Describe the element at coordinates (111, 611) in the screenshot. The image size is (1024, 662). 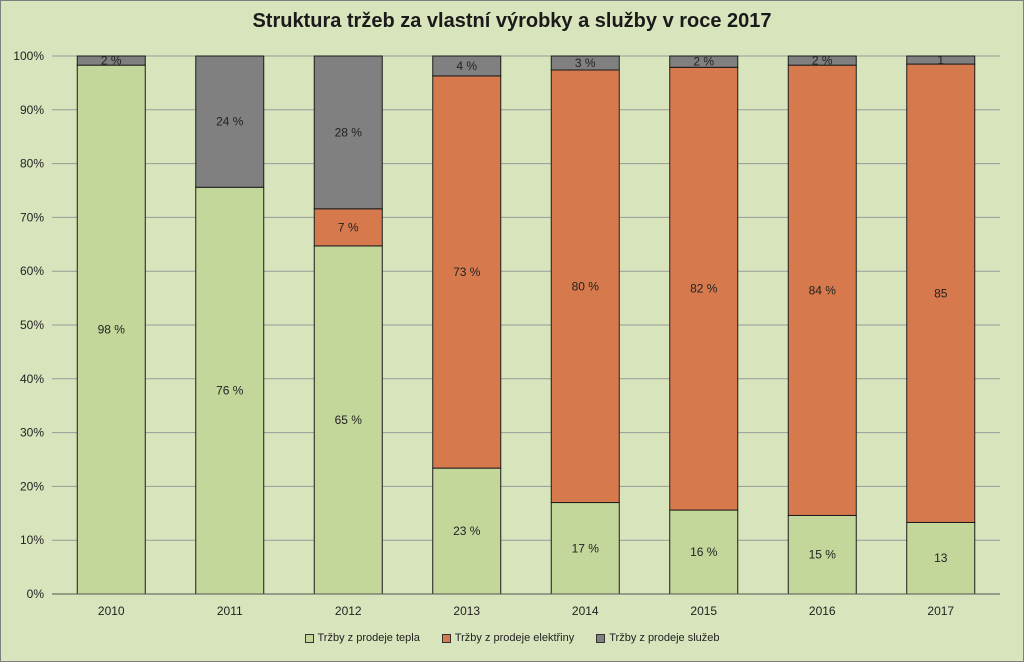
I see `x-tick-label: 2010` at that location.